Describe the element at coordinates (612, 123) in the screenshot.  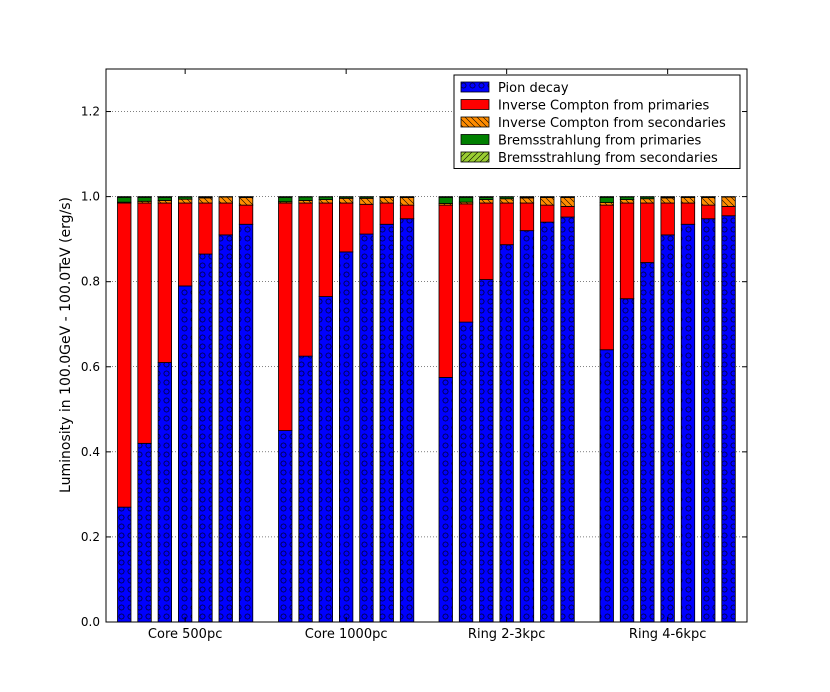
I see `legend-label: Inverse Compton from secondaries` at that location.